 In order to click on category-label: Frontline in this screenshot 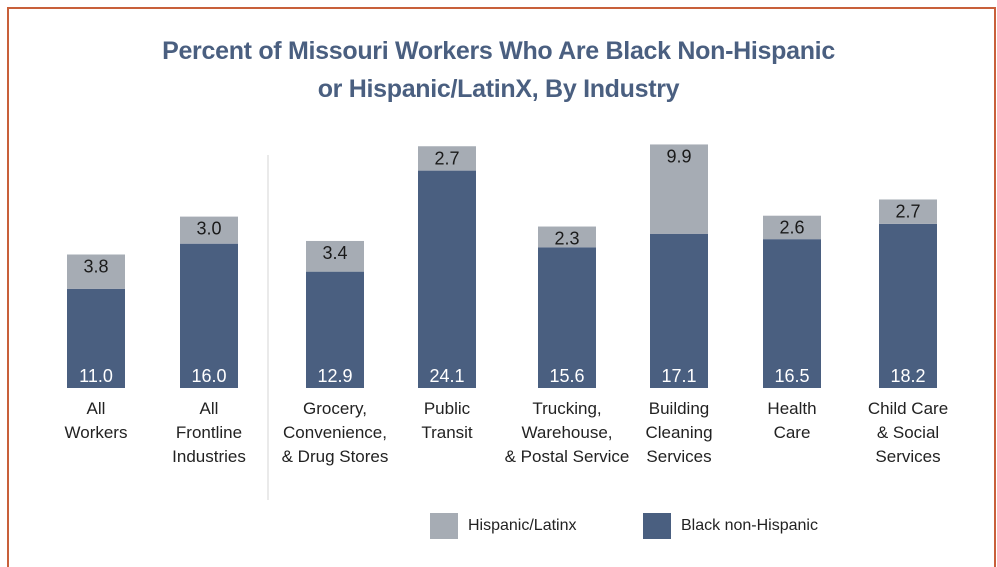, I will do `click(209, 432)`.